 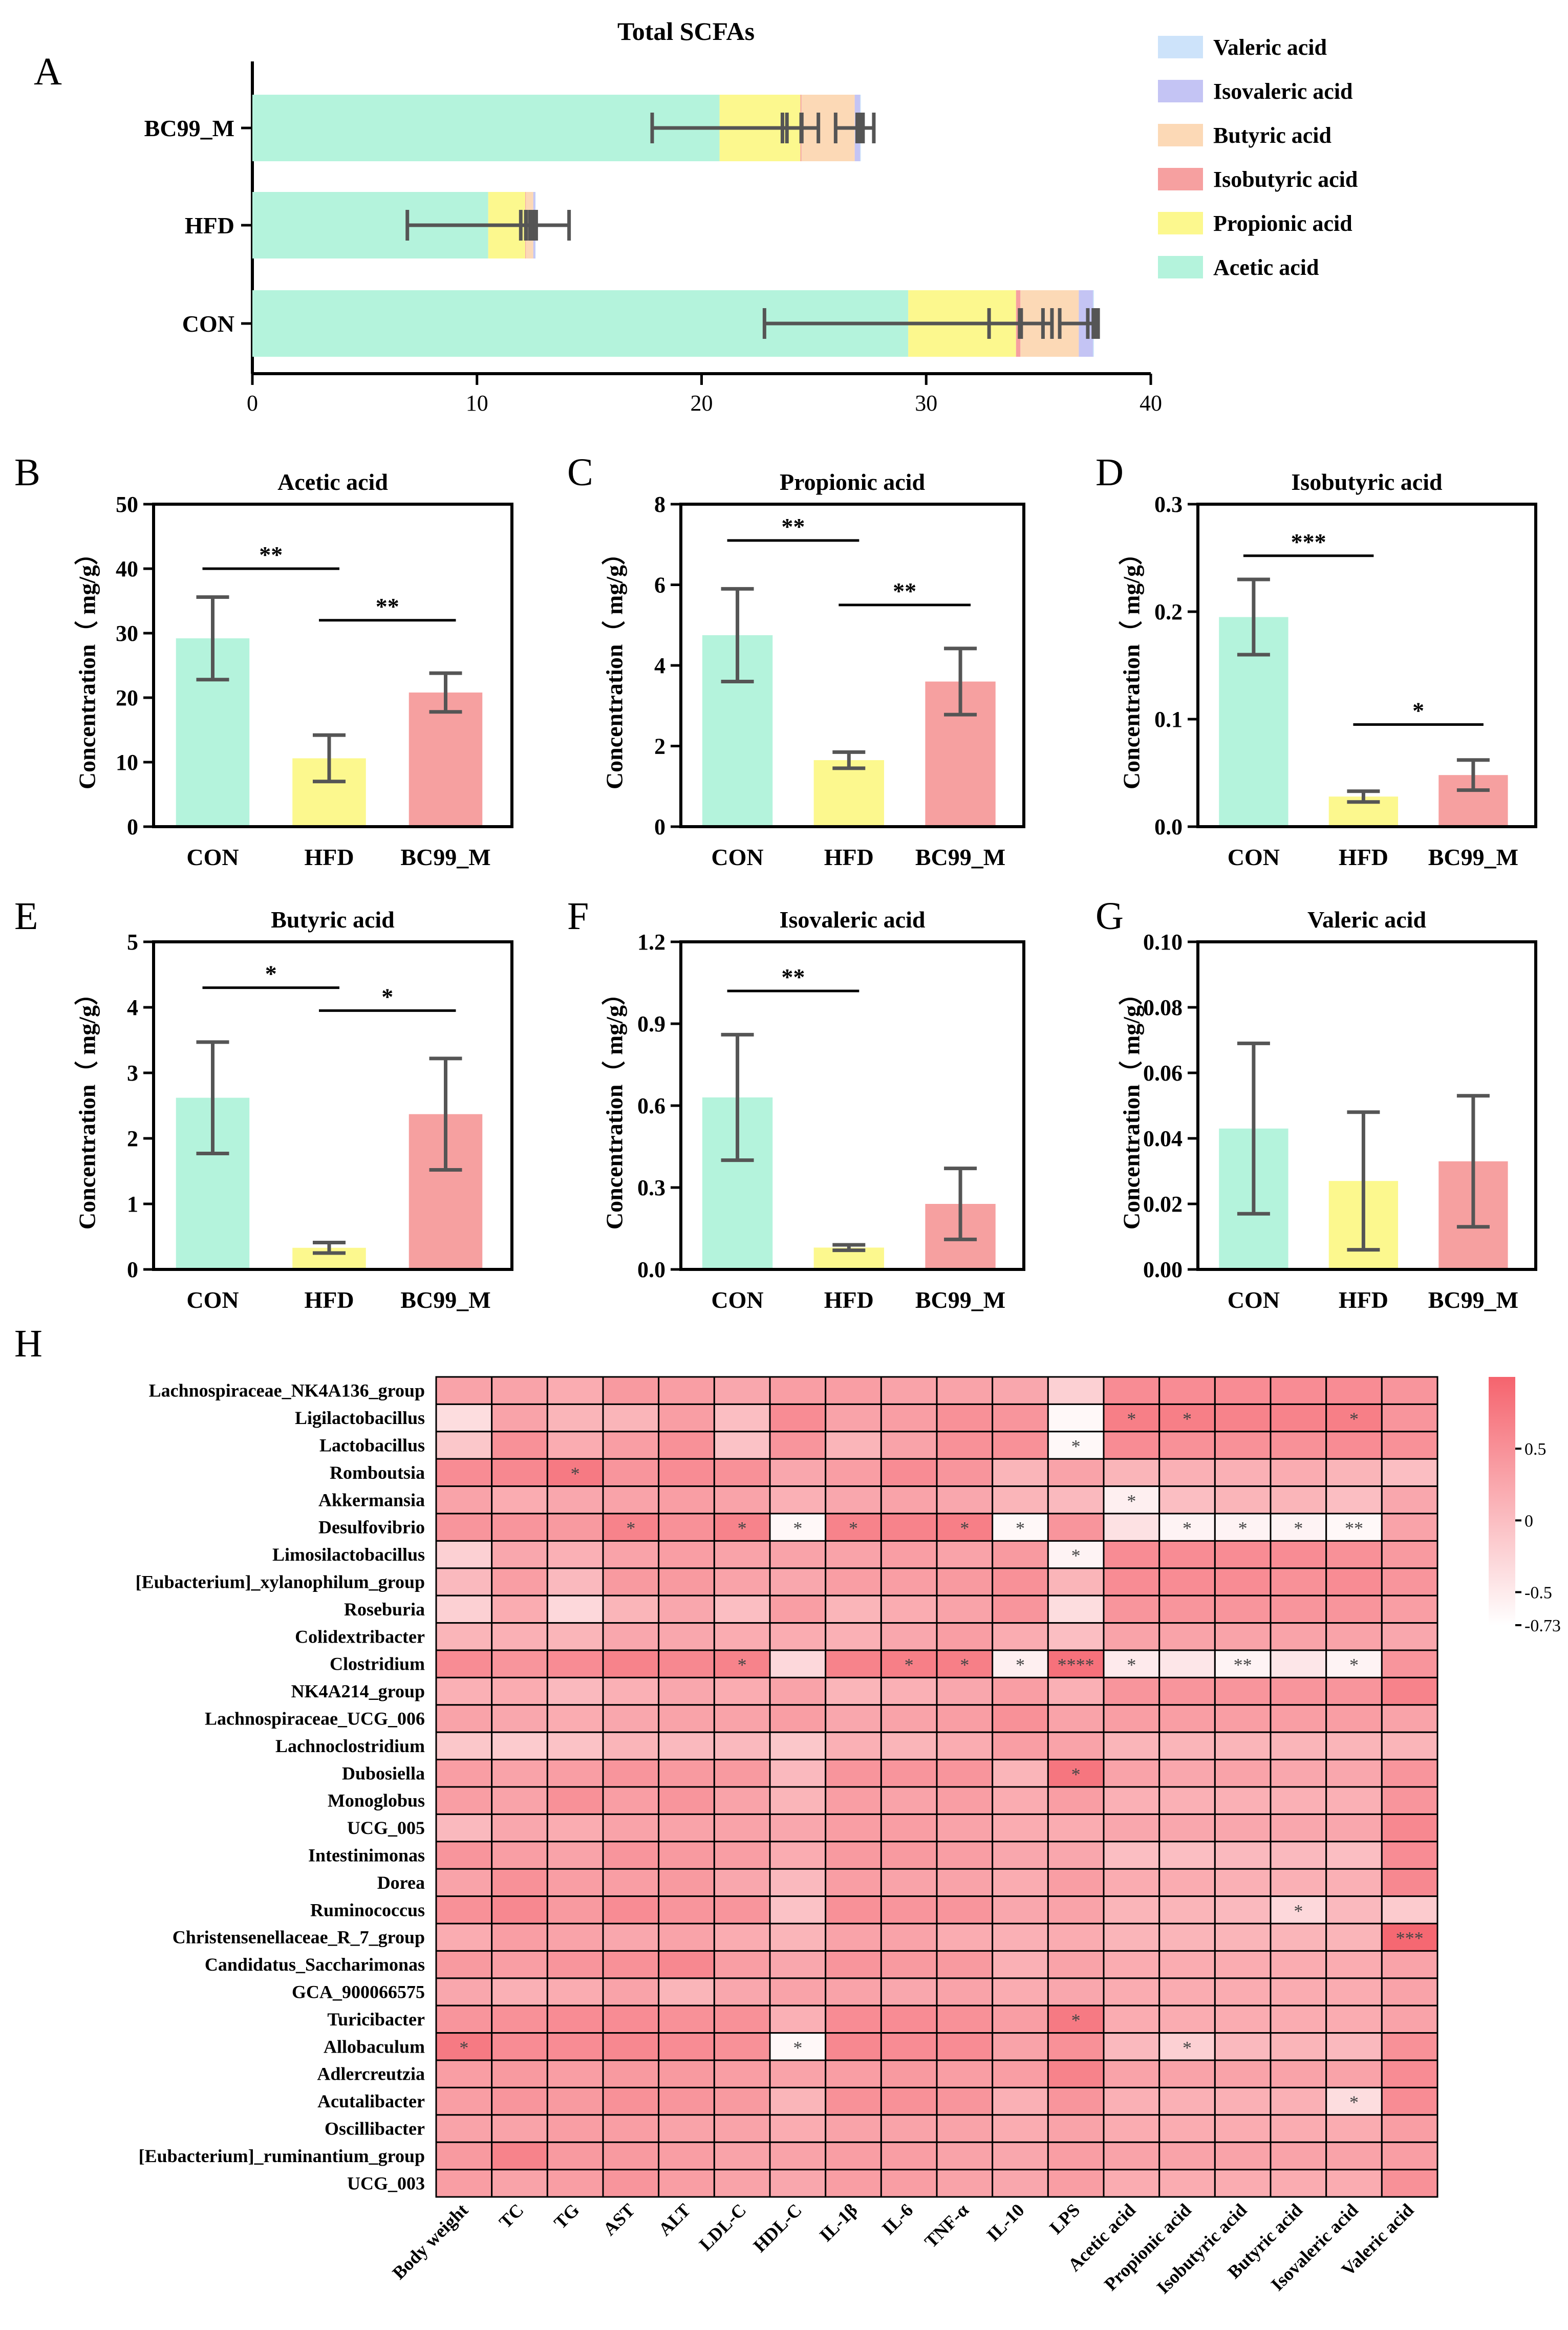 I want to click on heatmap-row-label: UCG_003, so click(x=386, y=2183).